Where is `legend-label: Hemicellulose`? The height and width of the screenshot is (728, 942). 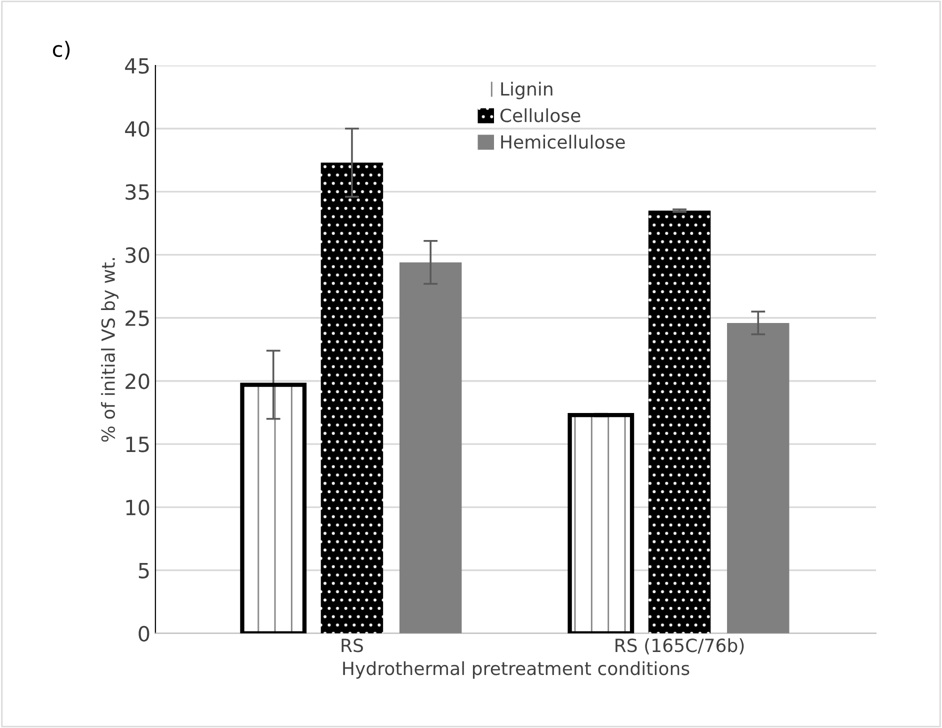
legend-label: Hemicellulose is located at coordinates (563, 141).